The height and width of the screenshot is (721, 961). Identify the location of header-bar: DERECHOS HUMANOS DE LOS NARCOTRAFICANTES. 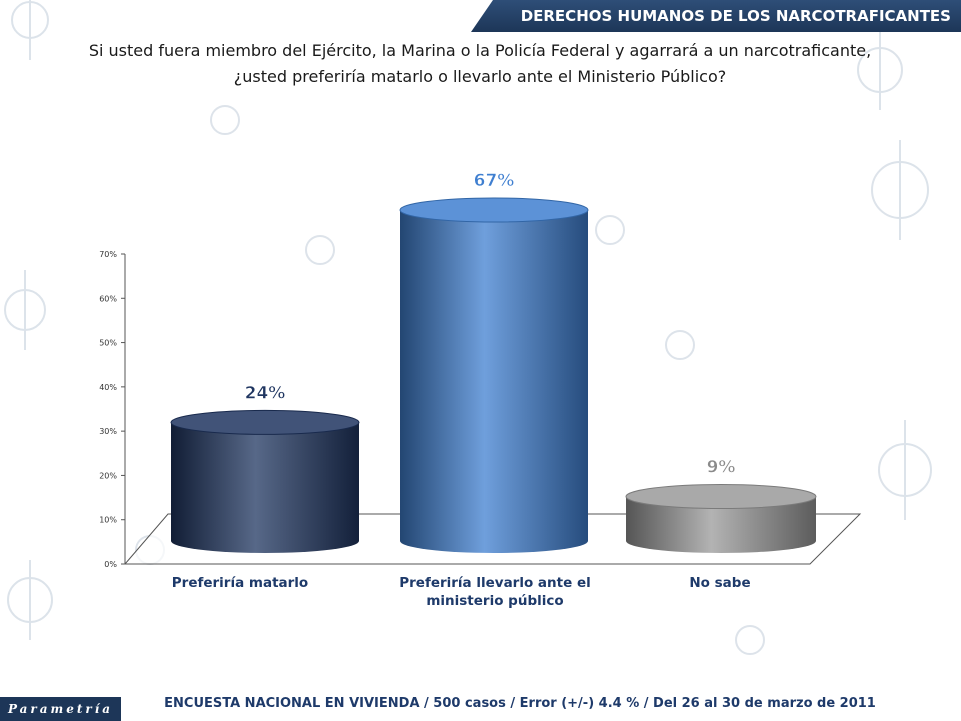
(716, 16).